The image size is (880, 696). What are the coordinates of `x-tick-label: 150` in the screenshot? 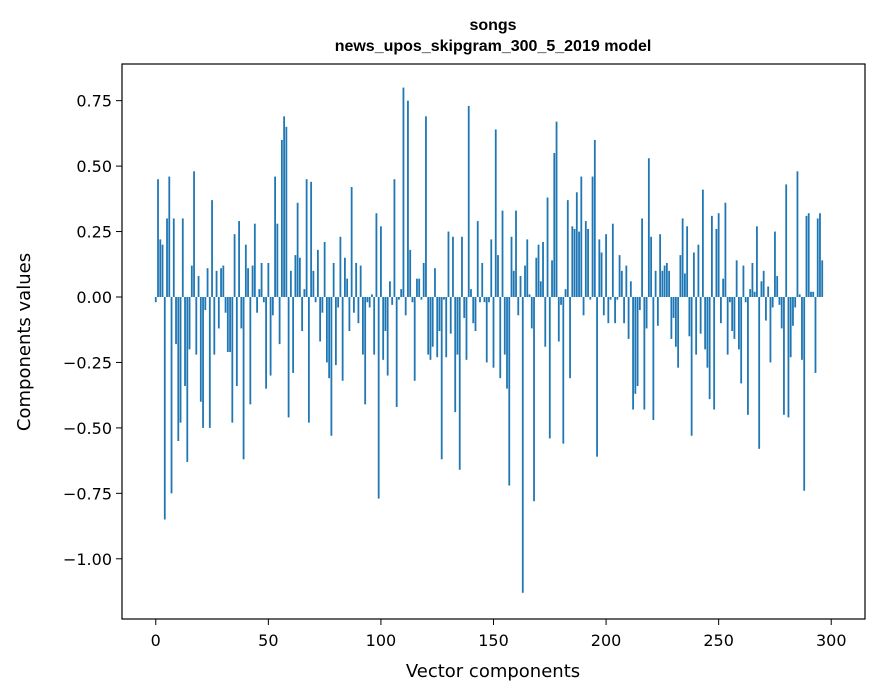 It's located at (493, 640).